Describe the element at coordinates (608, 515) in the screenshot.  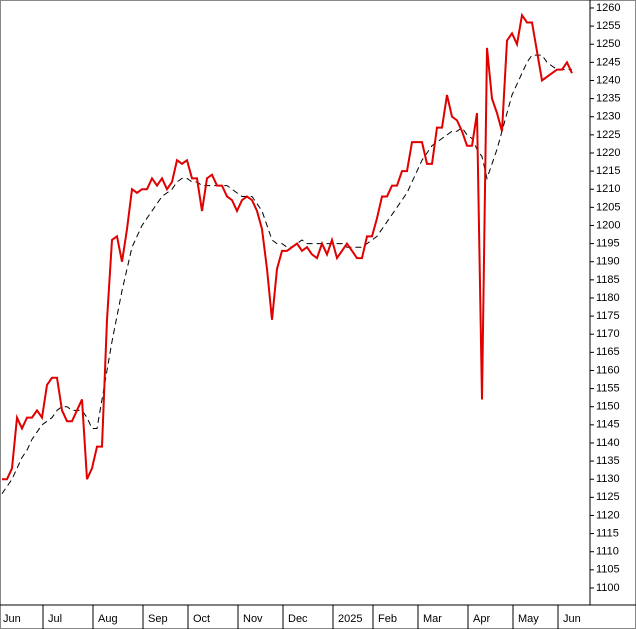
I see `y-tick-label: 1120` at that location.